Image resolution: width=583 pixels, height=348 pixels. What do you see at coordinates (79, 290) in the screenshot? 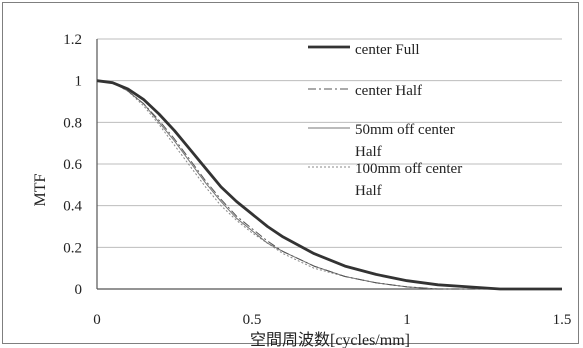
I see `y-tick-label: 0` at bounding box center [79, 290].